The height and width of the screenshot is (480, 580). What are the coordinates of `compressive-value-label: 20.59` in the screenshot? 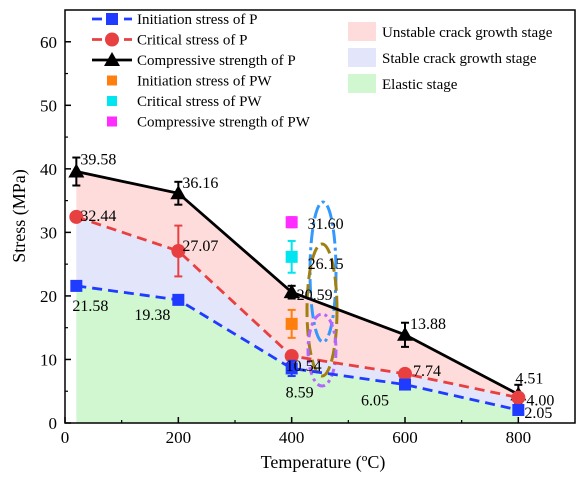 It's located at (315, 295).